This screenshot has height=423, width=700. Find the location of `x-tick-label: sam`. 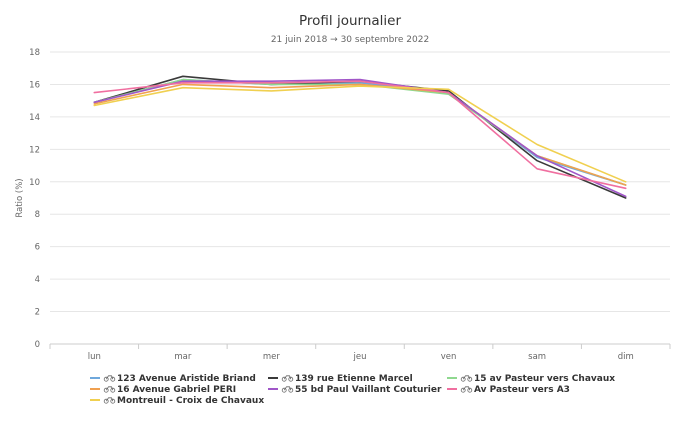

x-tick-label: sam is located at coordinates (537, 357).